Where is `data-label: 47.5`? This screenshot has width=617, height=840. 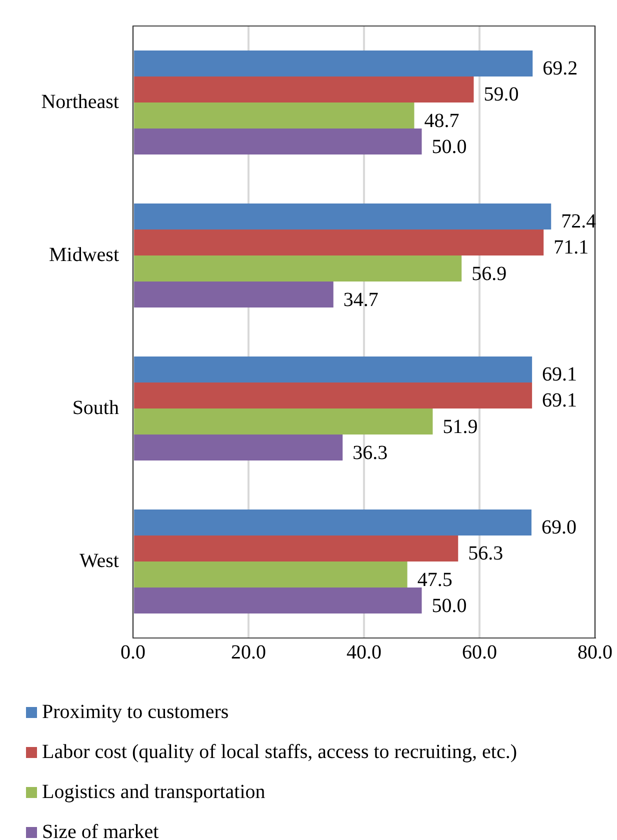 data-label: 47.5 is located at coordinates (434, 579).